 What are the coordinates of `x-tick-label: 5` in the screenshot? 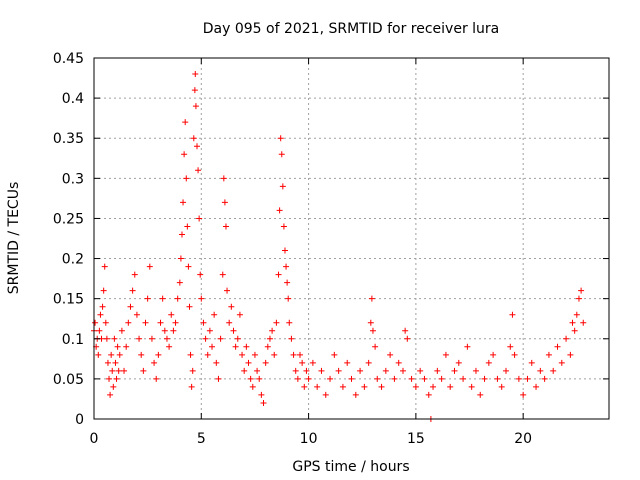 It's located at (201, 439).